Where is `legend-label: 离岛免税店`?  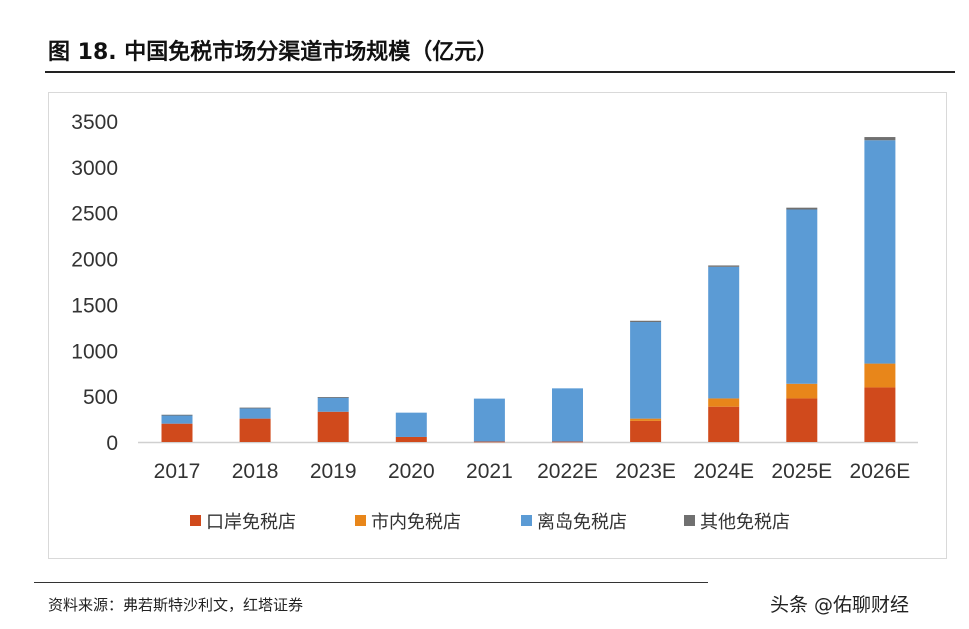 legend-label: 离岛免税店 is located at coordinates (582, 522).